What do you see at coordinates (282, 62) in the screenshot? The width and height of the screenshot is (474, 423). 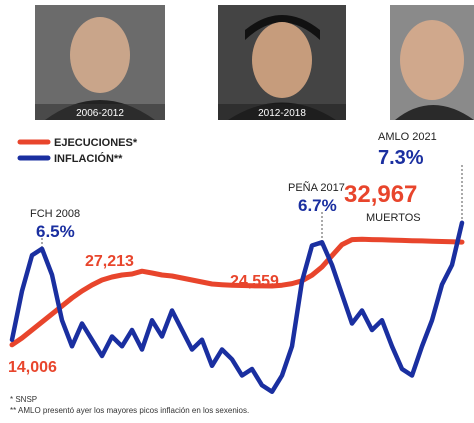 I see `photo: 2012-2018` at bounding box center [282, 62].